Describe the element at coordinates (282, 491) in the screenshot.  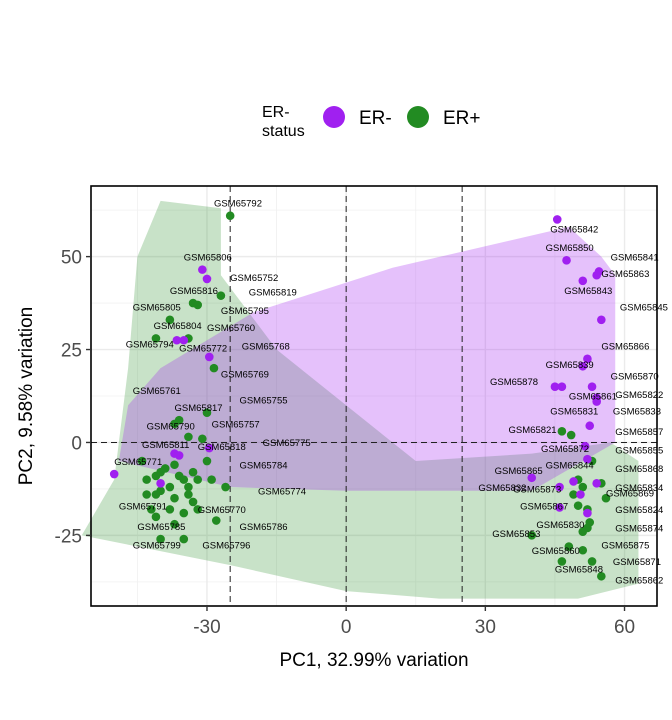
I see `point-label: GSM65774` at that location.